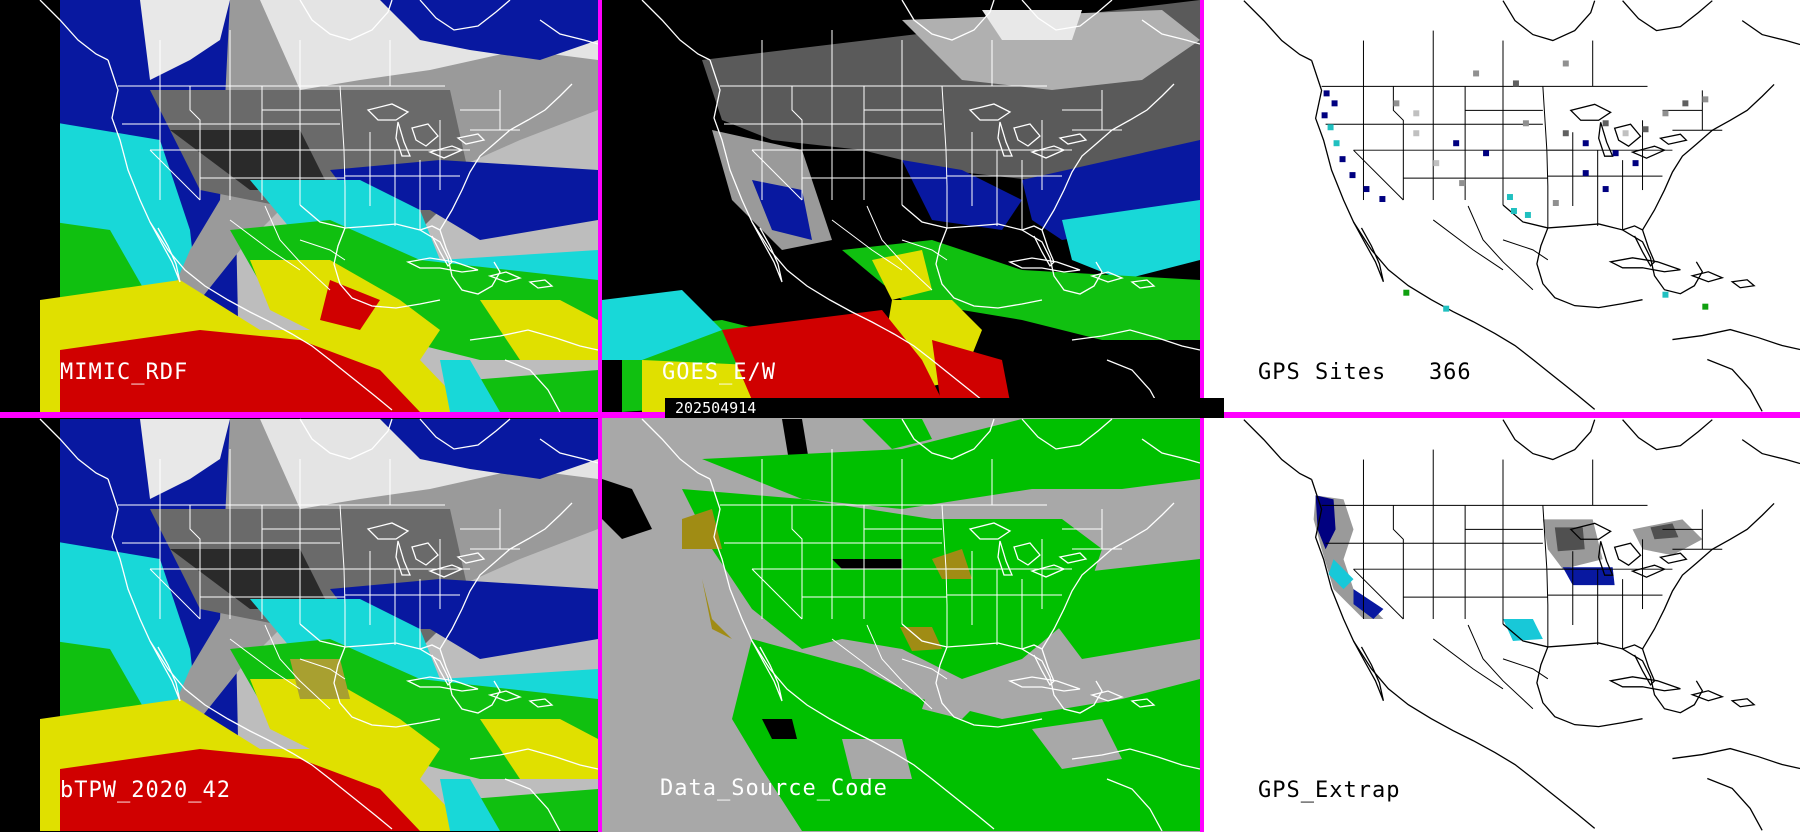  I want to click on panel-label: Data_Source_Code, so click(774, 788).